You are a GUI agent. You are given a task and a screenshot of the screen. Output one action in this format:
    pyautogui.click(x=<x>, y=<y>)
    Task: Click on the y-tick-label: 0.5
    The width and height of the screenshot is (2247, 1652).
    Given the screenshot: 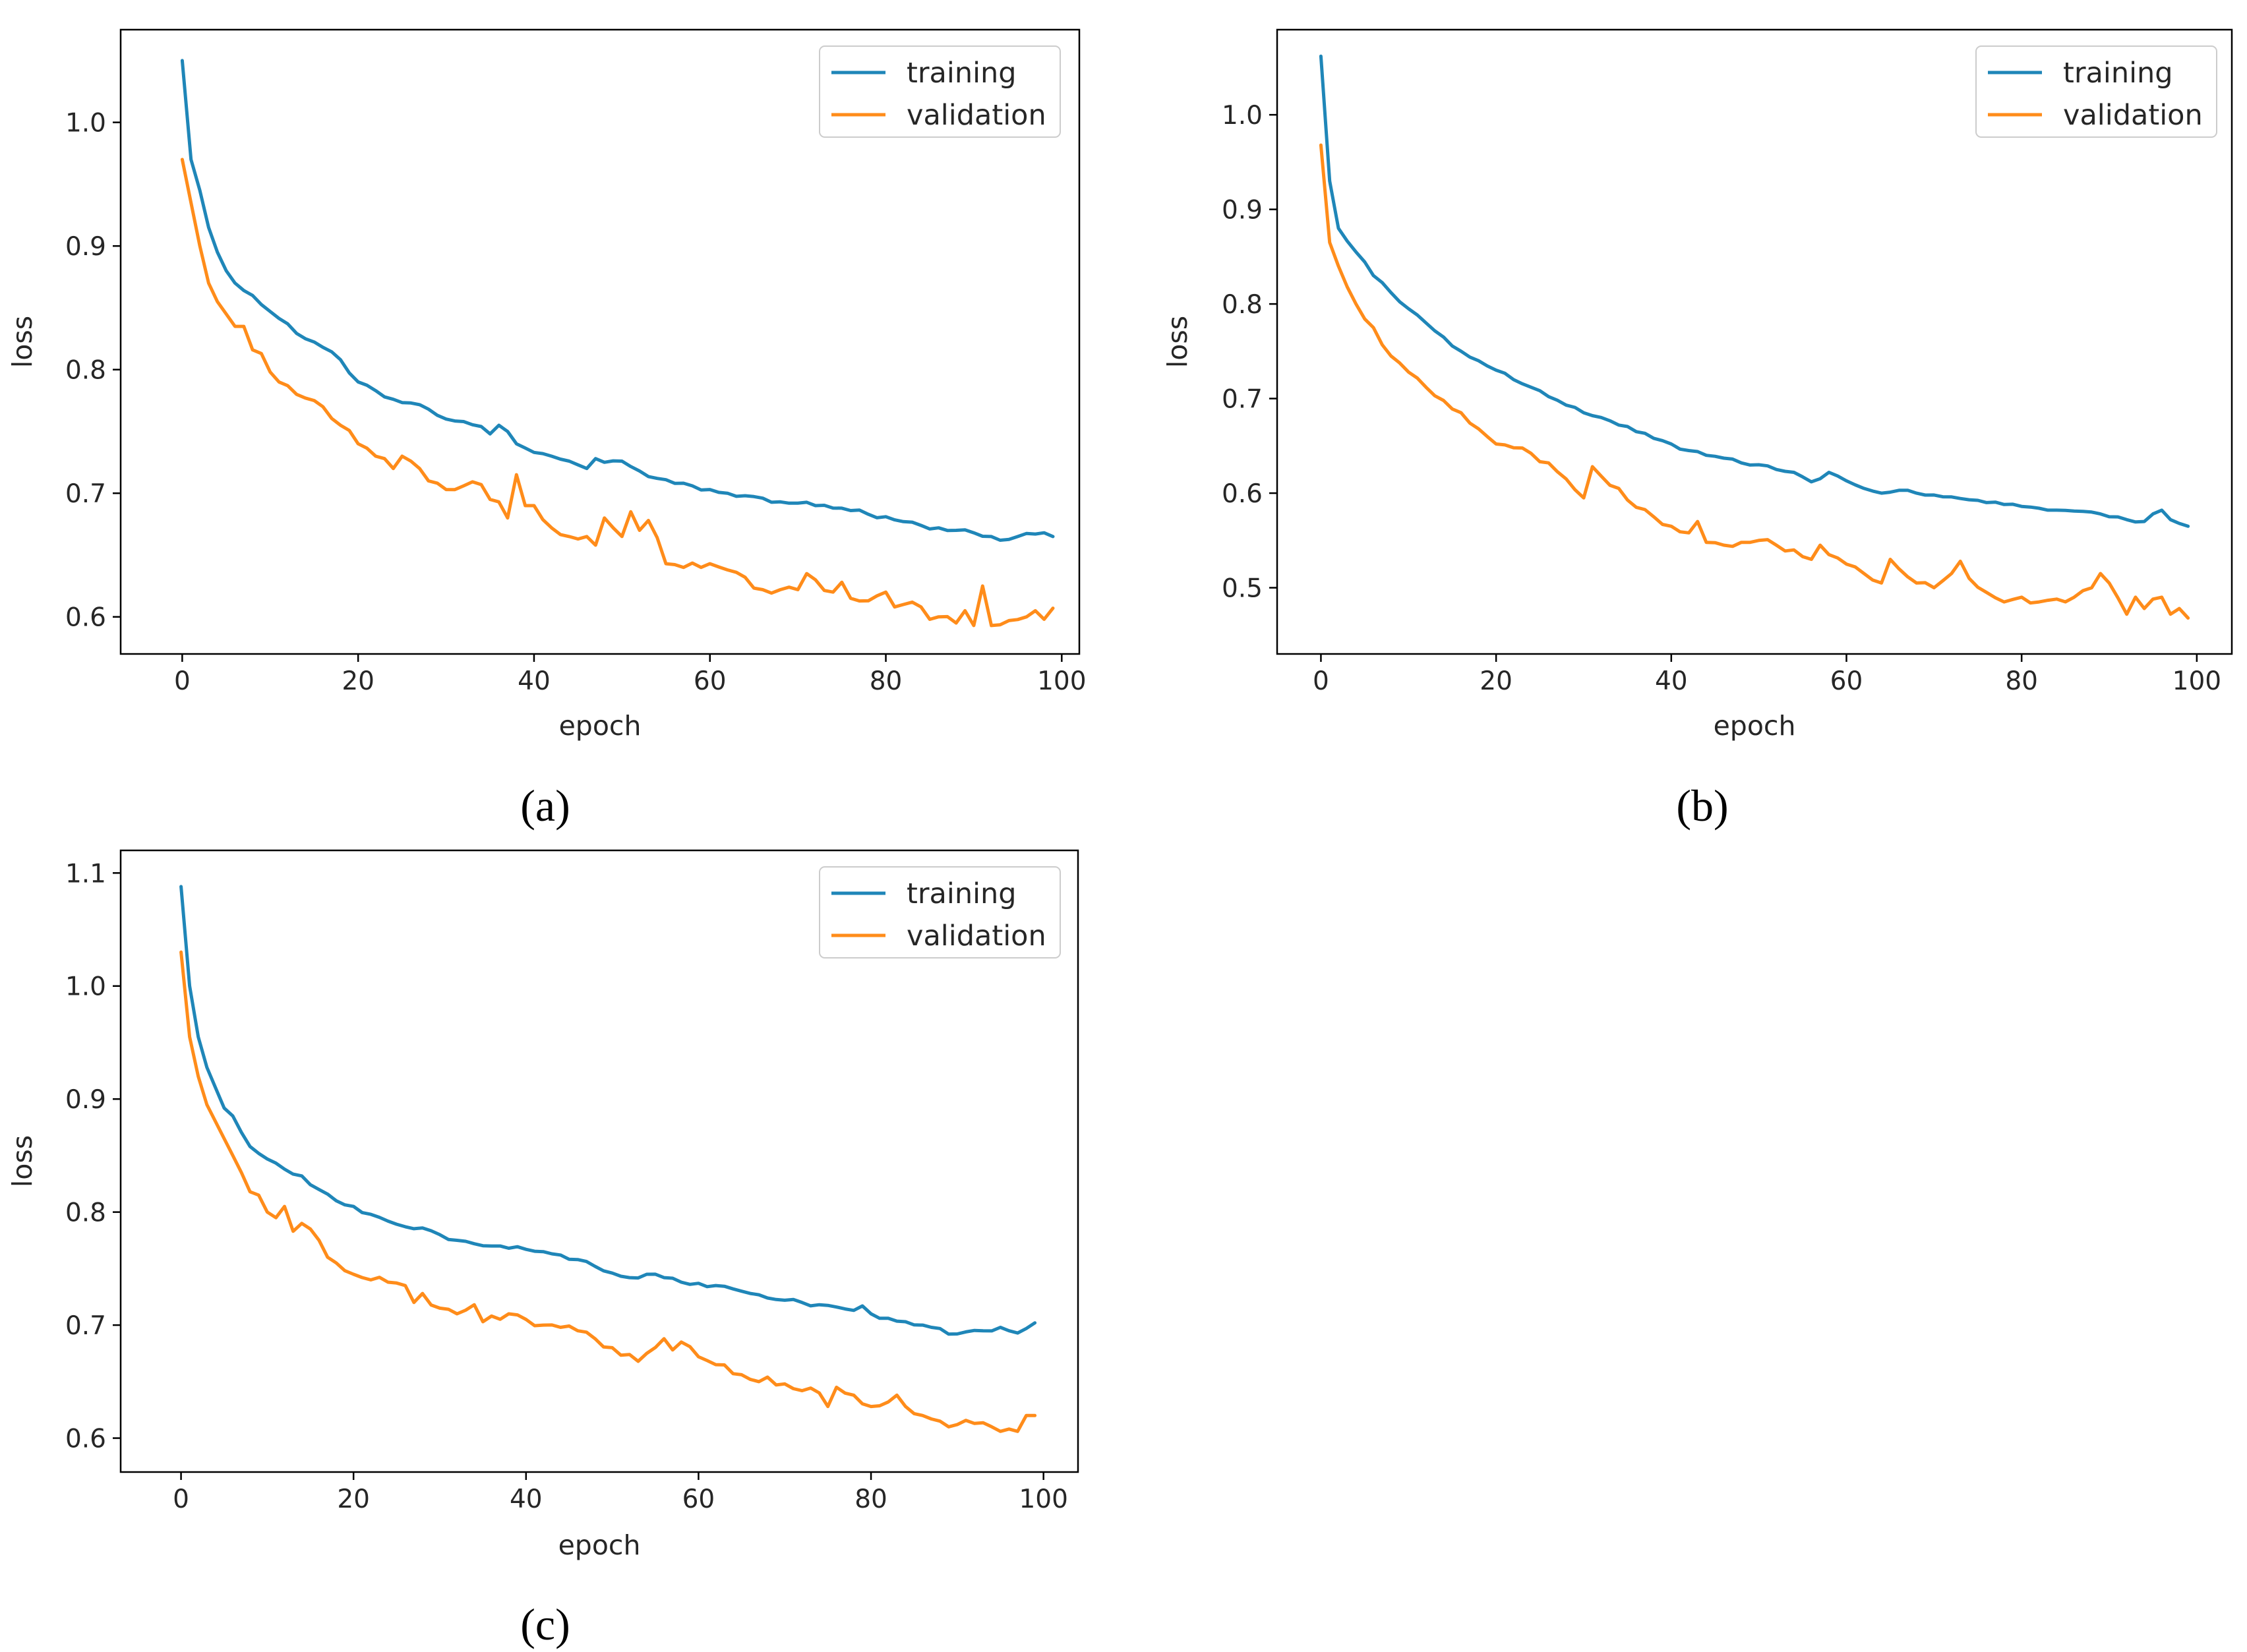 What is the action you would take?
    pyautogui.click(x=1243, y=589)
    